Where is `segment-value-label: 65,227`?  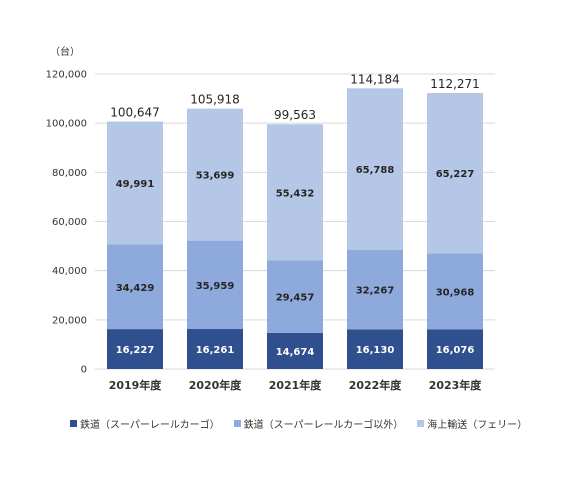 segment-value-label: 65,227 is located at coordinates (455, 174).